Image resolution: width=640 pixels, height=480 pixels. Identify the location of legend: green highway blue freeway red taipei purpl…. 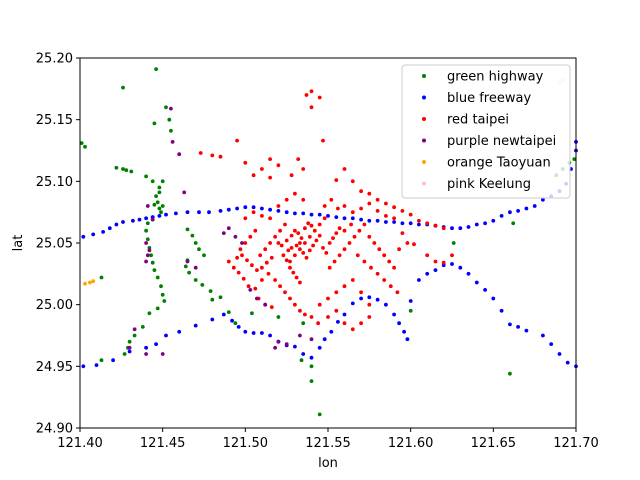
(486, 131).